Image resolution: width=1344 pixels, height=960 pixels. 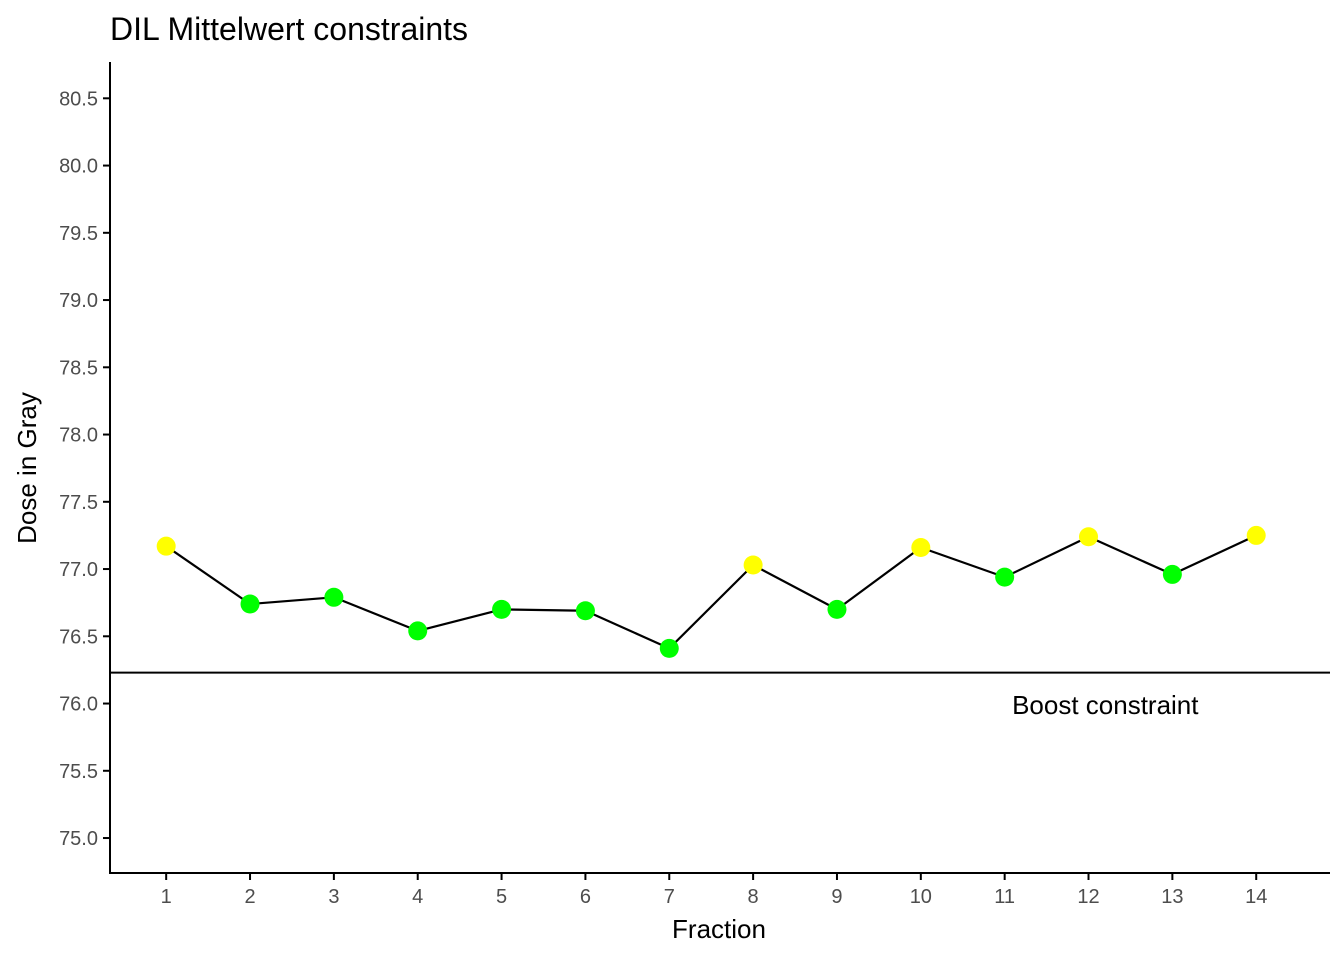 What do you see at coordinates (78, 503) in the screenshot?
I see `y-tick-label: 77.5` at bounding box center [78, 503].